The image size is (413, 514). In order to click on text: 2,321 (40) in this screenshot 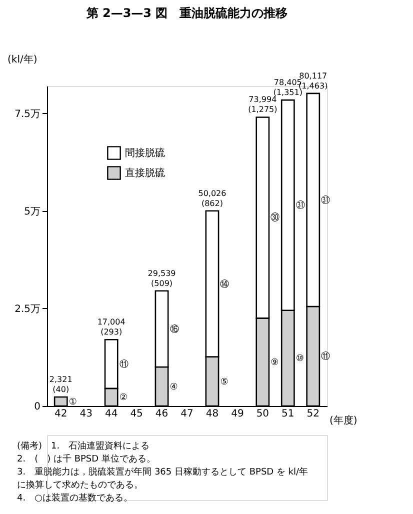, I will do `click(60, 384)`.